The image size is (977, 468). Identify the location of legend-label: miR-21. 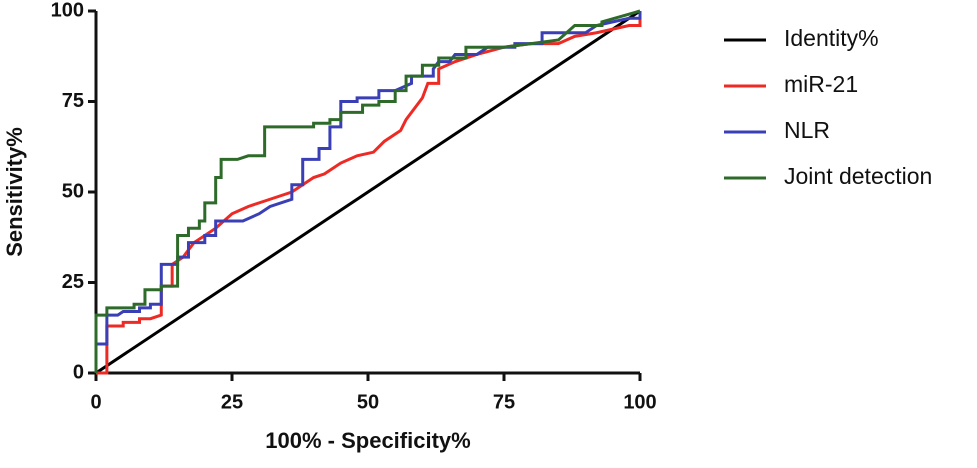
(821, 84).